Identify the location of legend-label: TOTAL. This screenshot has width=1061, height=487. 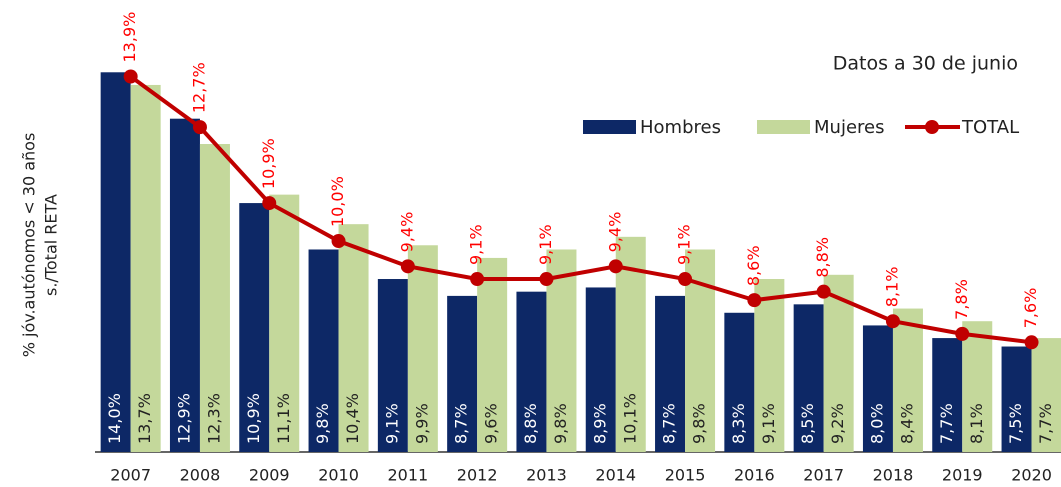
(990, 127).